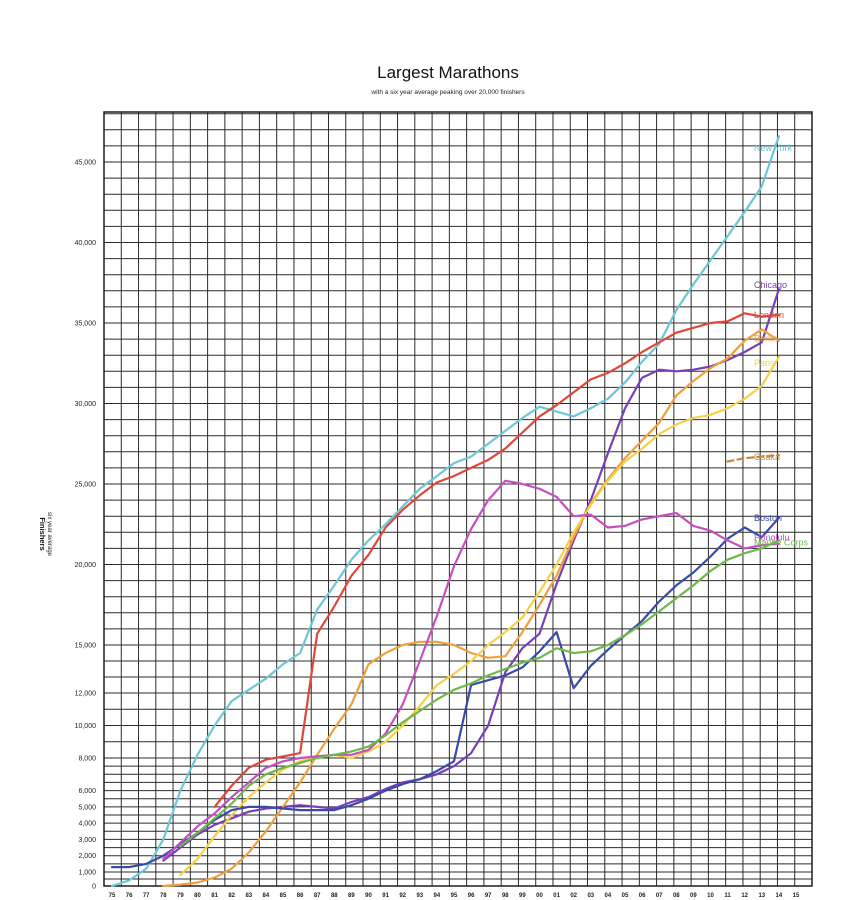 The height and width of the screenshot is (900, 854). Describe the element at coordinates (266, 896) in the screenshot. I see `x-tick-label: 84` at that location.